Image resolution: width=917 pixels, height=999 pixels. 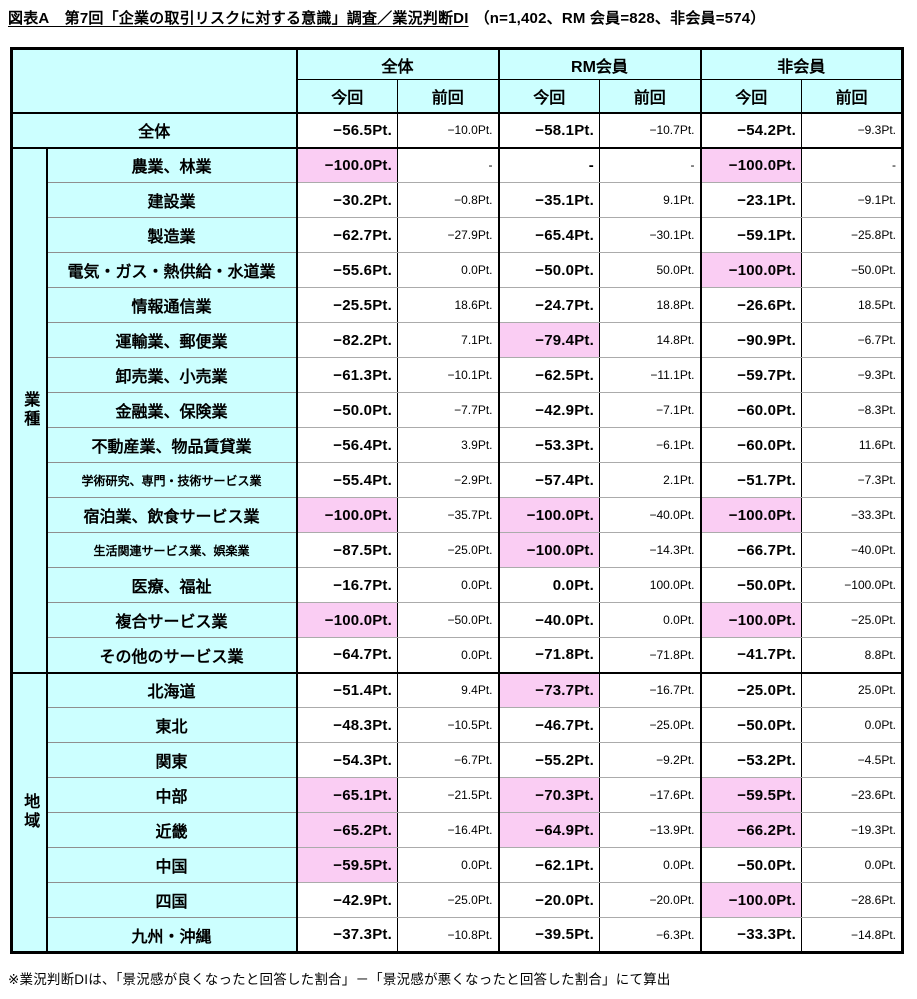 I want to click on di-value-cell: −64.7Pt., so click(x=346, y=655).